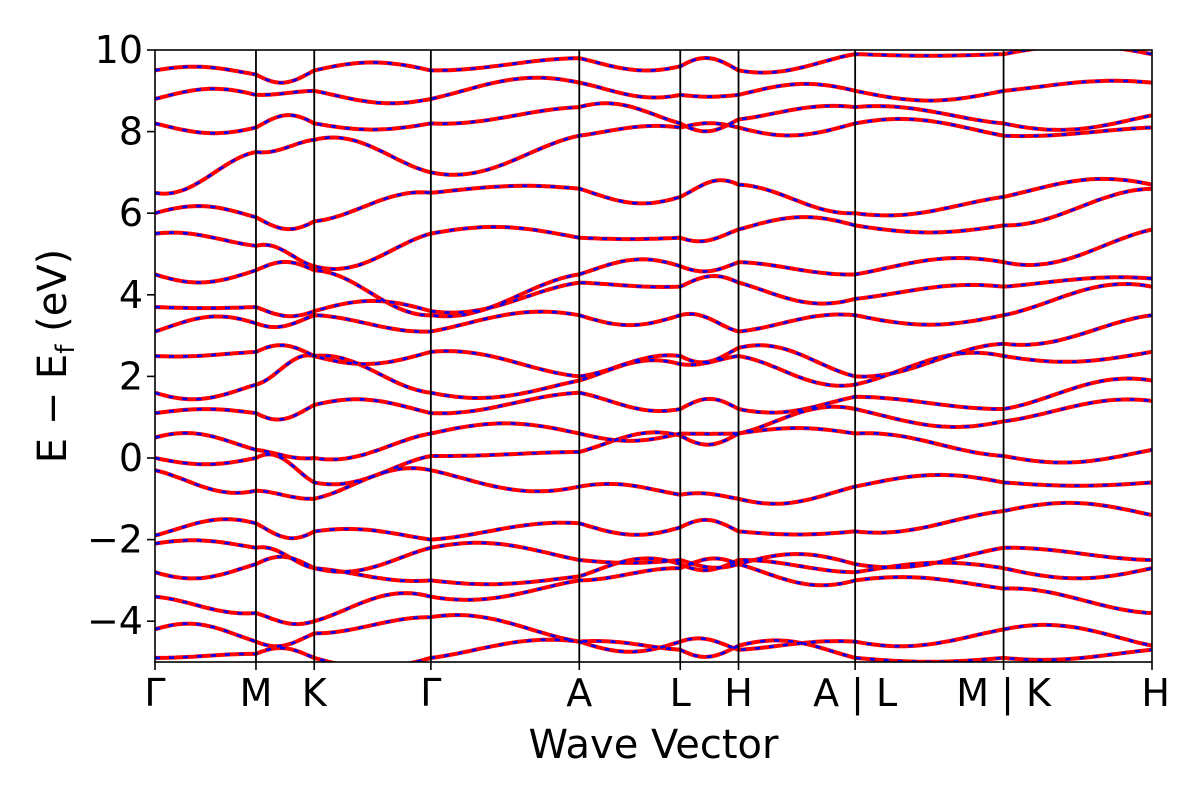 This screenshot has width=1200, height=800. What do you see at coordinates (579, 693) in the screenshot?
I see `x-tick-label: A` at bounding box center [579, 693].